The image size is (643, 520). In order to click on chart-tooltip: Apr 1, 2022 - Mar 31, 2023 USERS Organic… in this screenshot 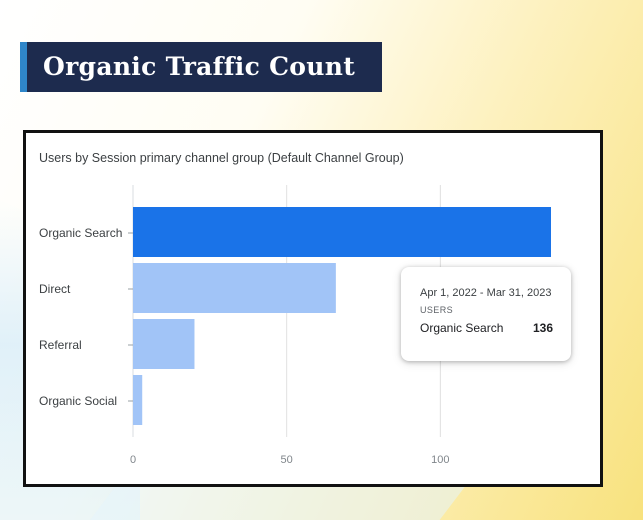, I will do `click(486, 314)`.